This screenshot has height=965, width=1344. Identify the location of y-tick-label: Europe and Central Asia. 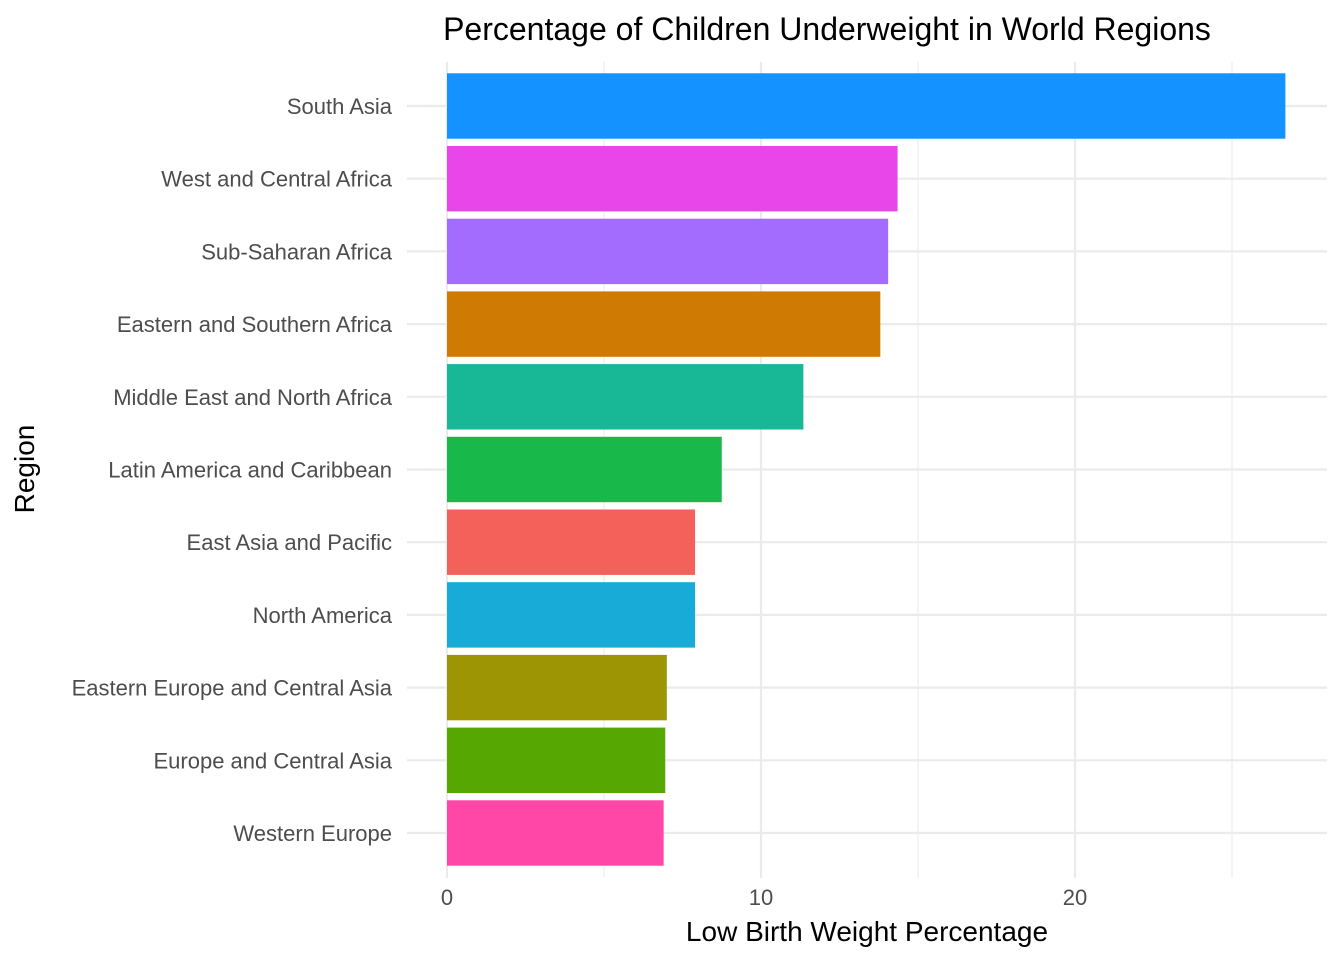
(273, 760).